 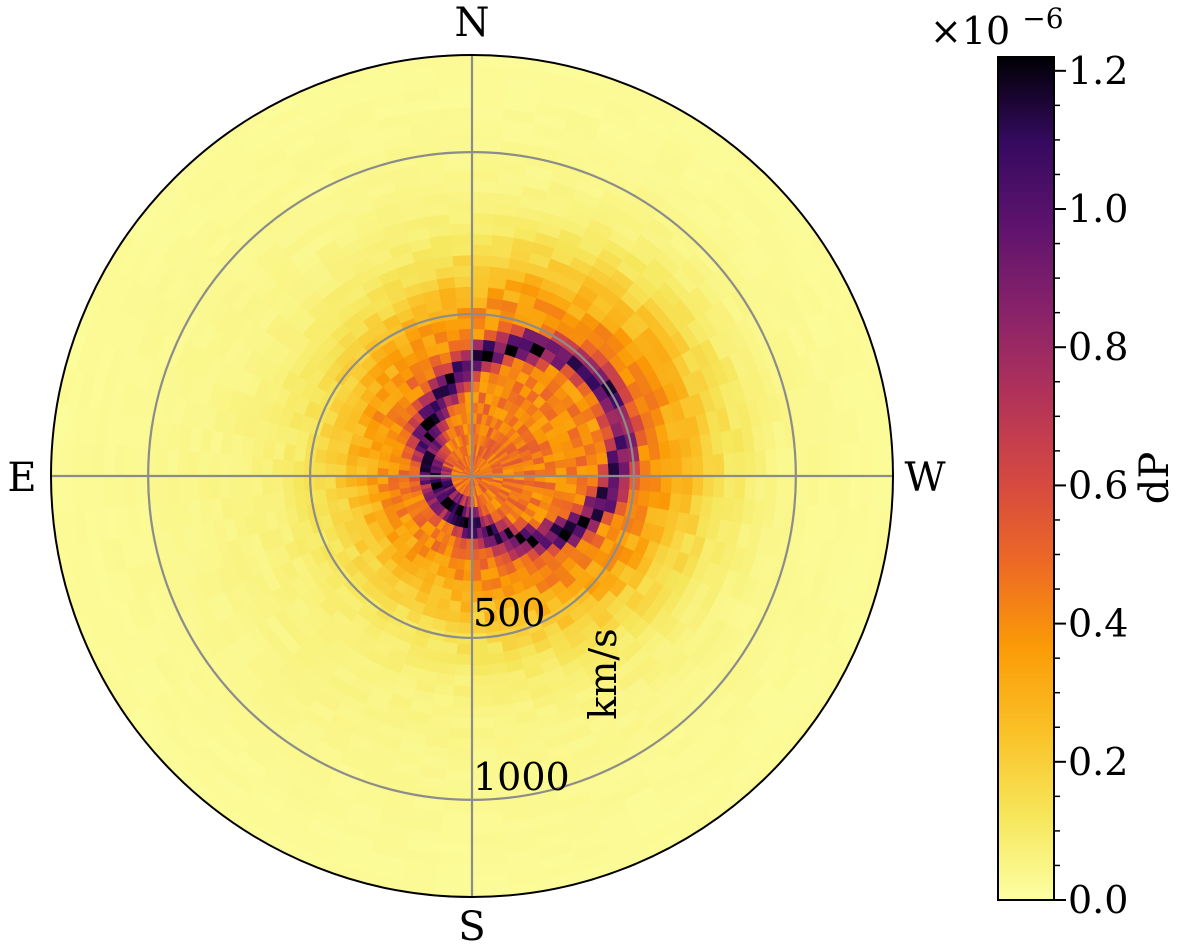 I want to click on colorbar-gradient, so click(x=1026, y=478).